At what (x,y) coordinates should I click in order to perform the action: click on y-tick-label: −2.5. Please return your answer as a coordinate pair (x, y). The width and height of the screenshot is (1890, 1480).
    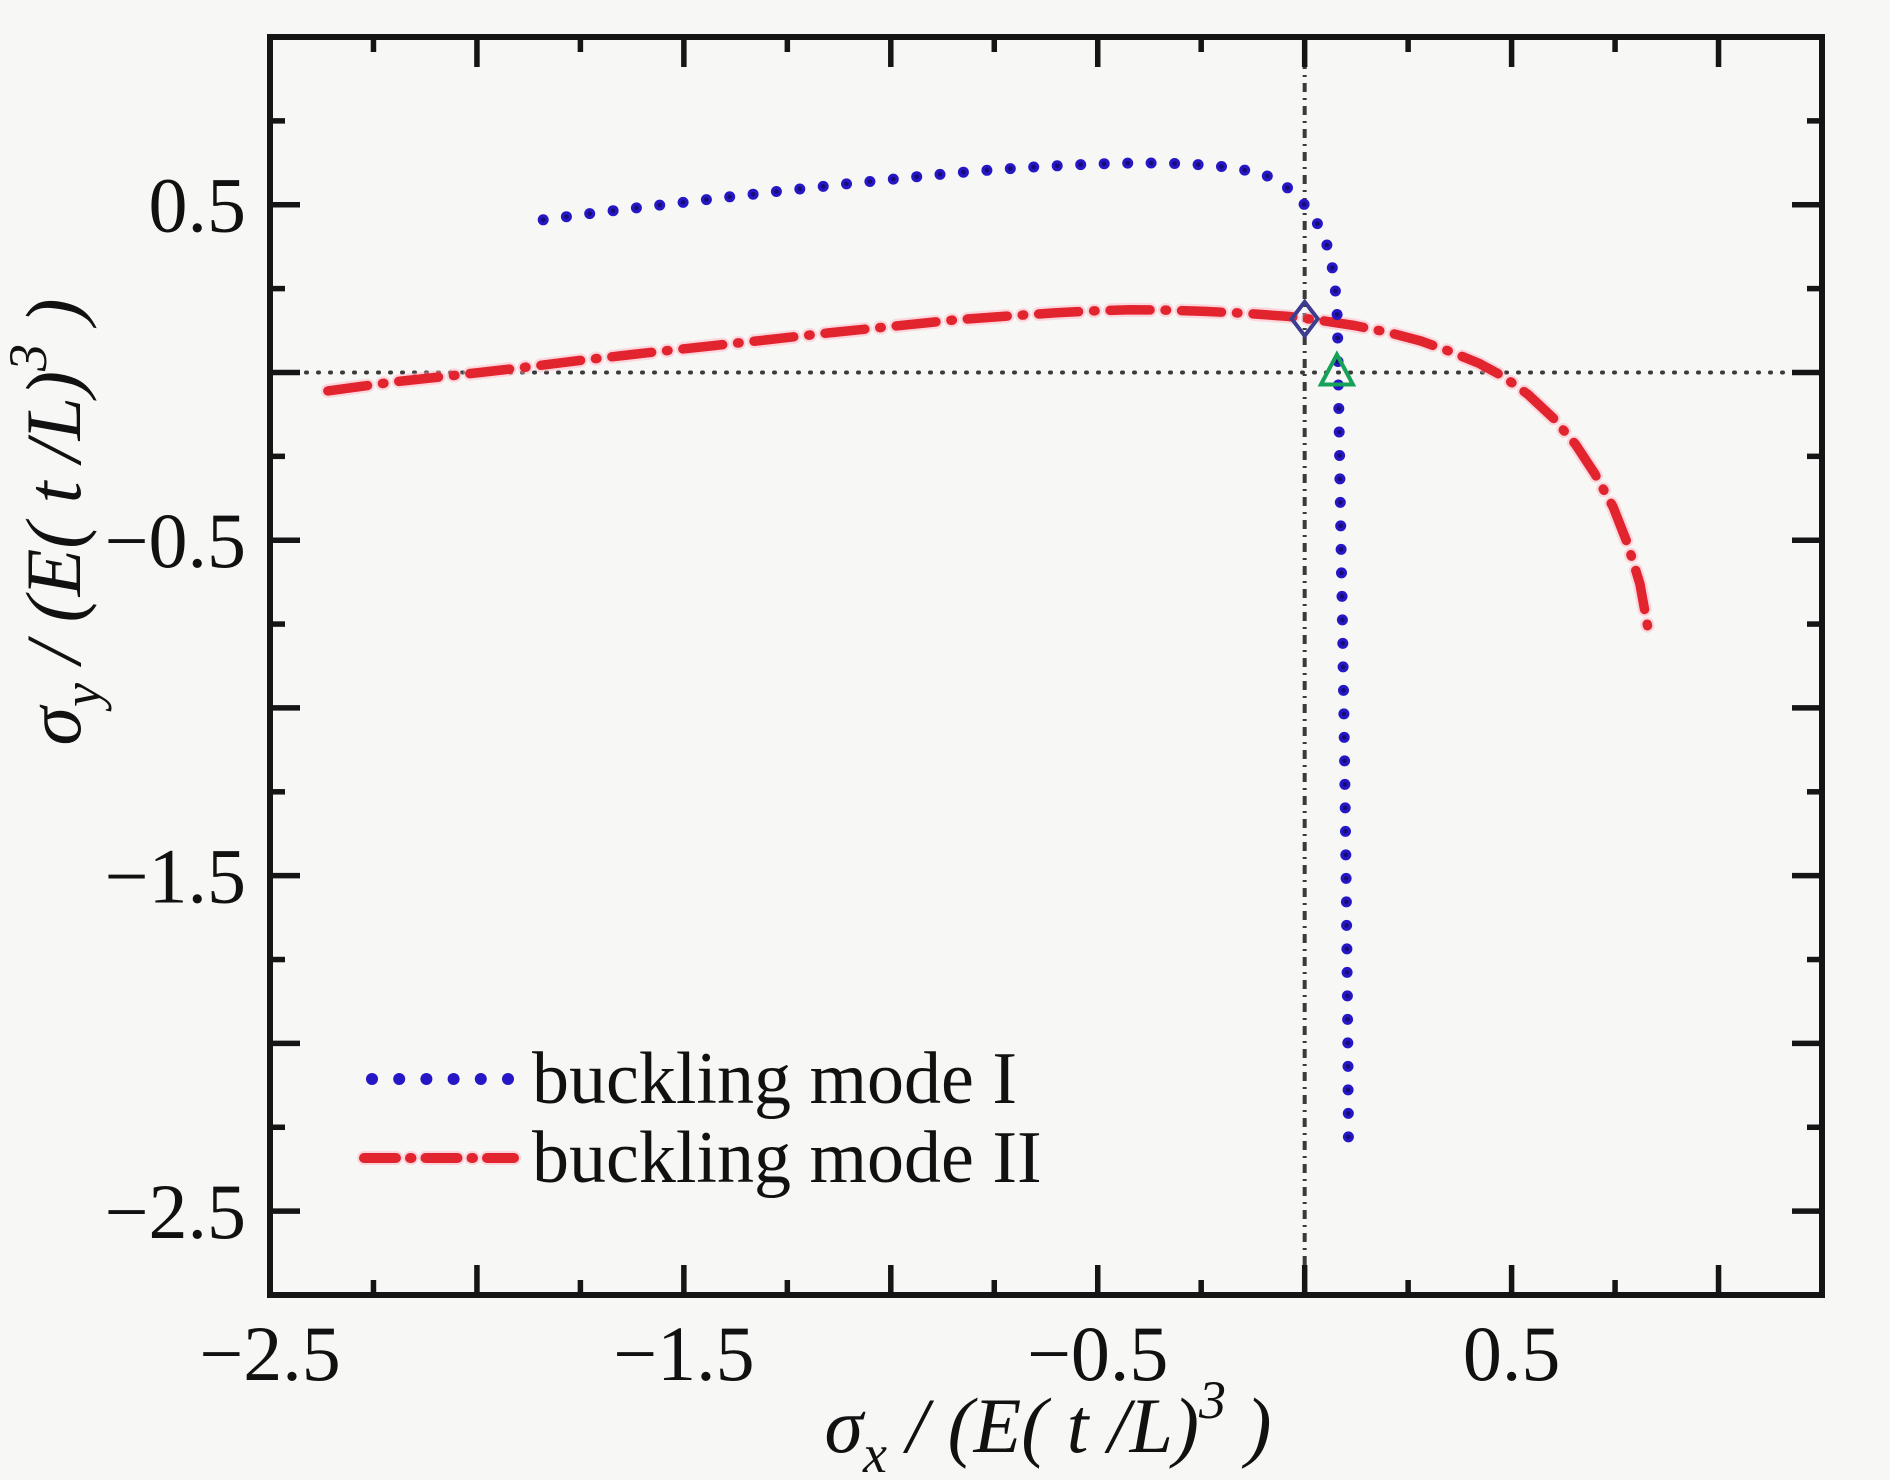
    Looking at the image, I should click on (176, 1211).